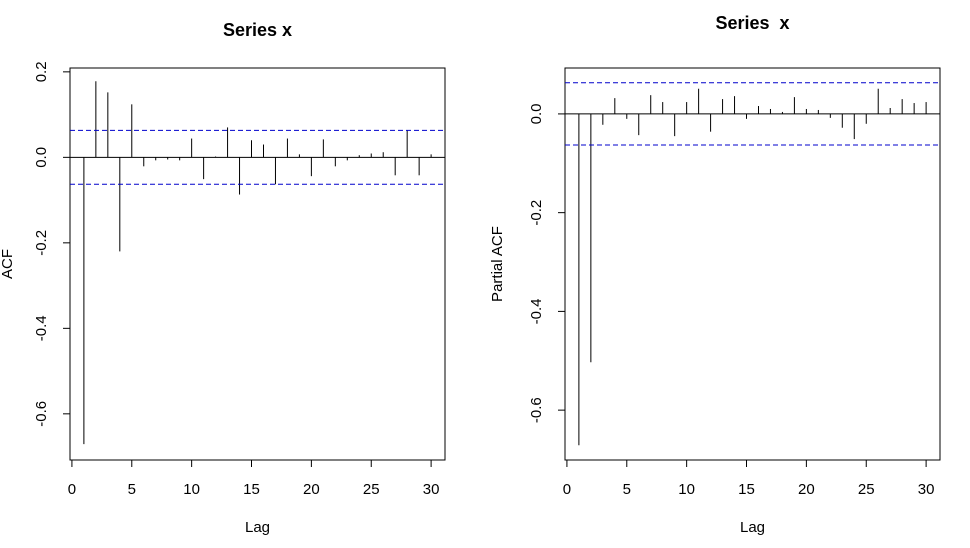 This screenshot has width=970, height=548. What do you see at coordinates (497, 264) in the screenshot?
I see `y-axis-label: Partial ACF` at bounding box center [497, 264].